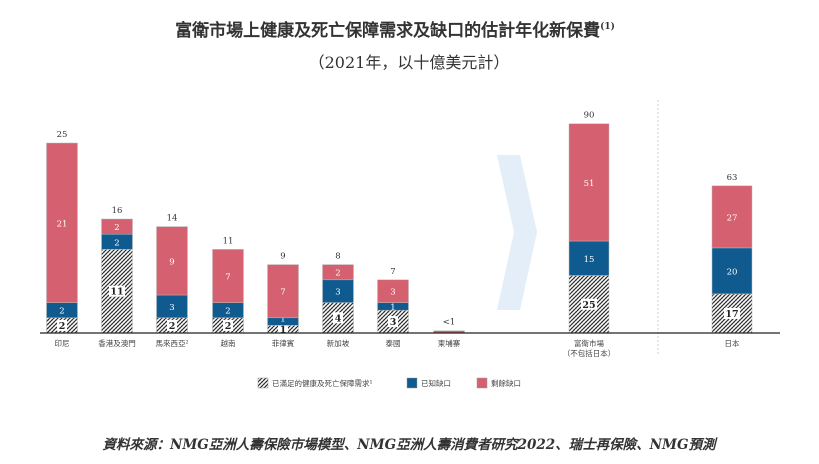 The image size is (819, 464). Describe the element at coordinates (517, 232) in the screenshot. I see `arrow-icon` at that location.